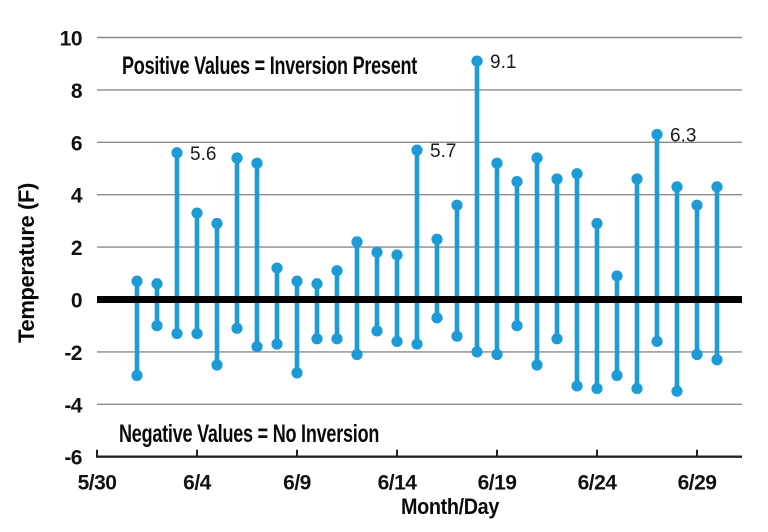  I want to click on y-tick-label: 2, so click(76, 248).